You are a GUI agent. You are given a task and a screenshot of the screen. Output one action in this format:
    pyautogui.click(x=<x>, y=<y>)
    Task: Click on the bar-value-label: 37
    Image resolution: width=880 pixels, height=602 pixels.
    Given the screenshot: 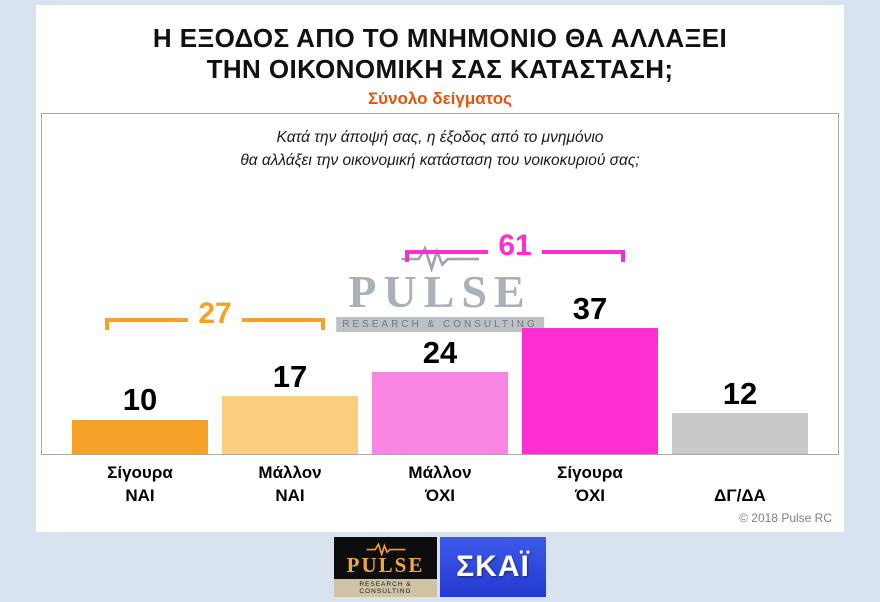 What is the action you would take?
    pyautogui.click(x=590, y=308)
    